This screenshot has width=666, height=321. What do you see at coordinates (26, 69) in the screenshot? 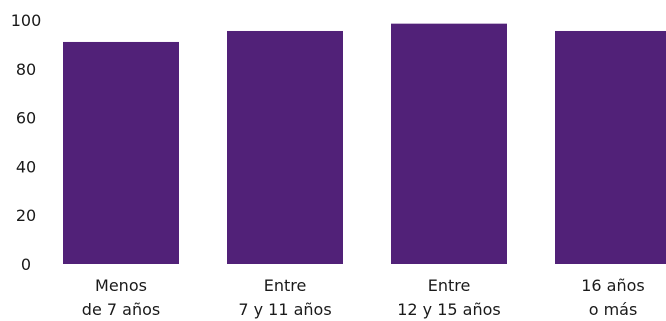
I see `y-tick-label: 80` at bounding box center [26, 69].